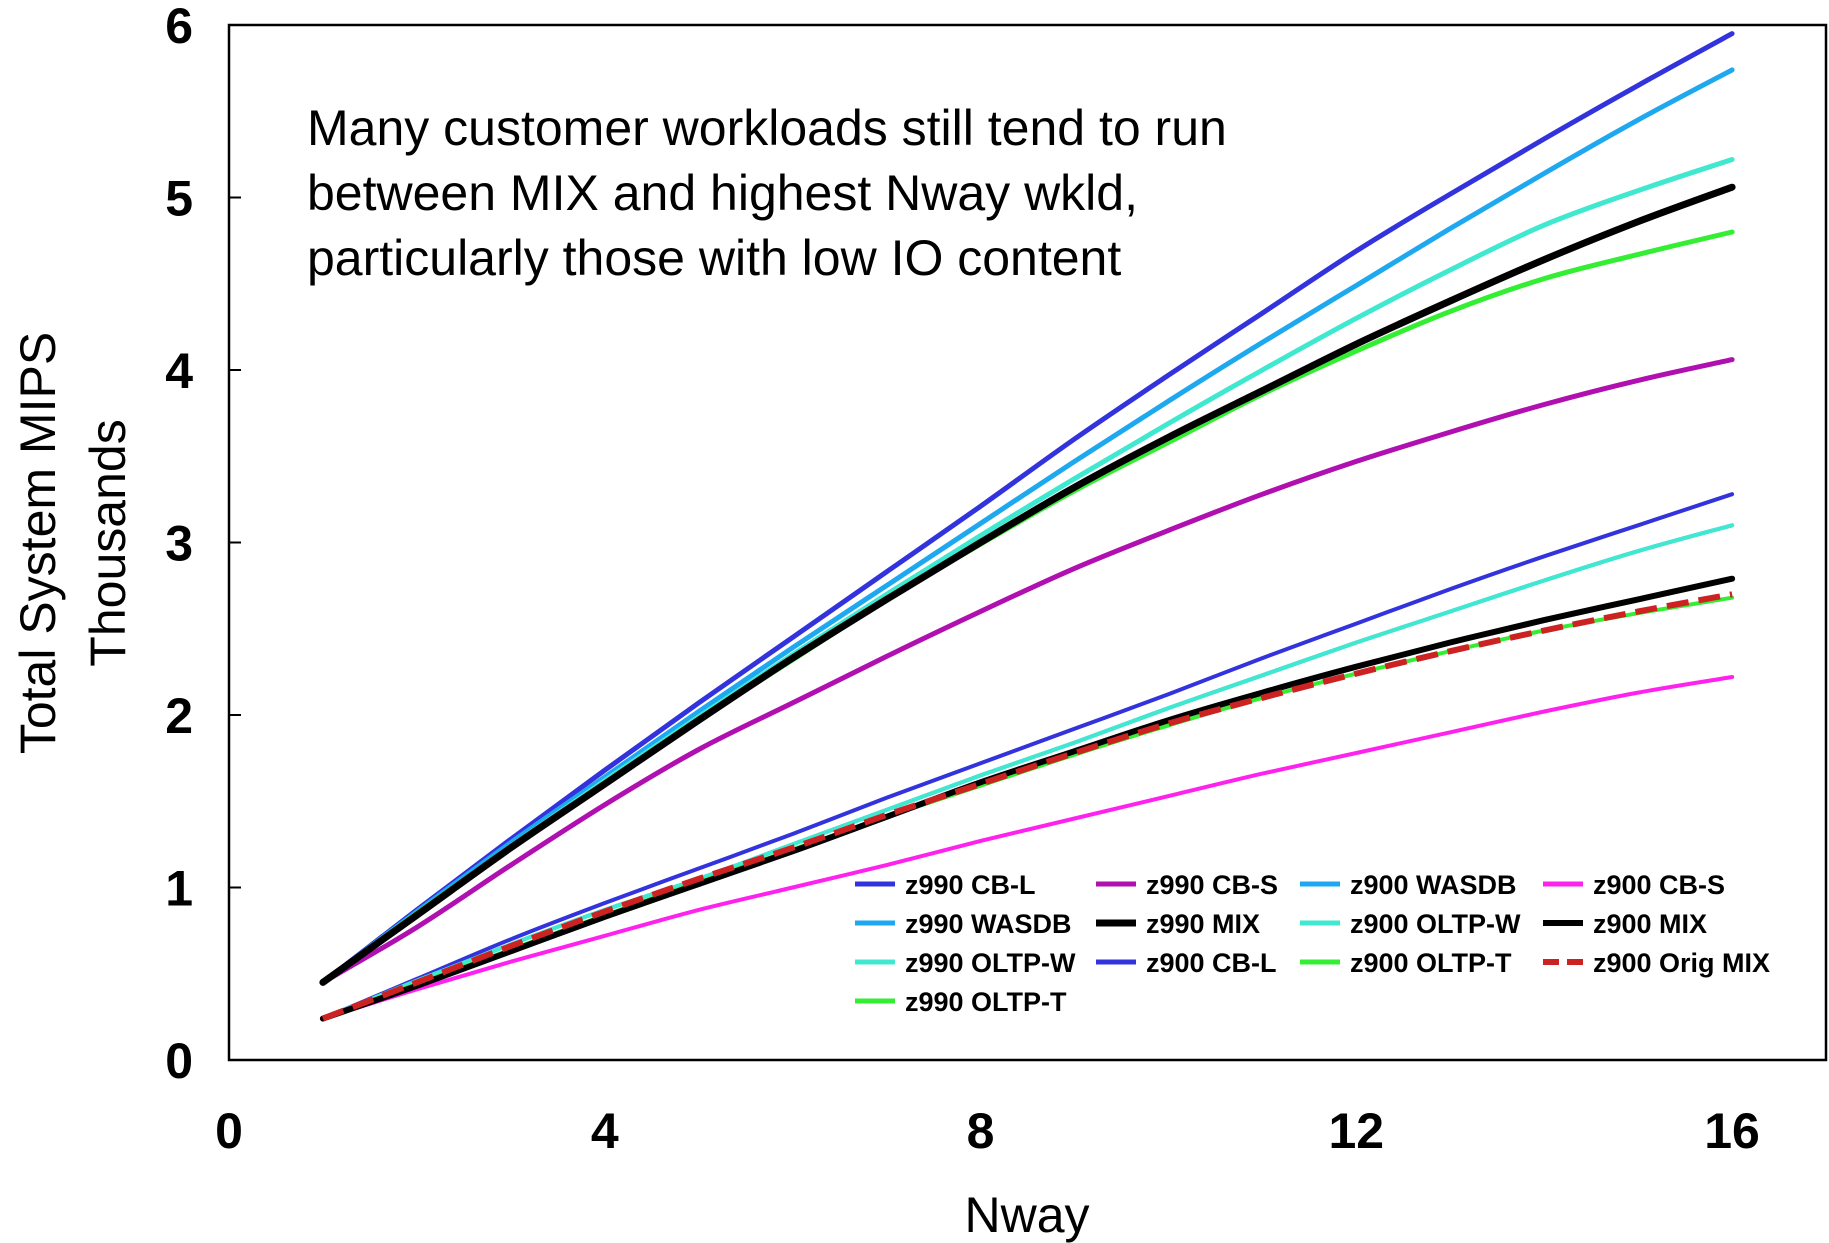 This screenshot has width=1829, height=1243. Describe the element at coordinates (988, 924) in the screenshot. I see `legend-label-z990-wasdb: z990 WASDB` at that location.